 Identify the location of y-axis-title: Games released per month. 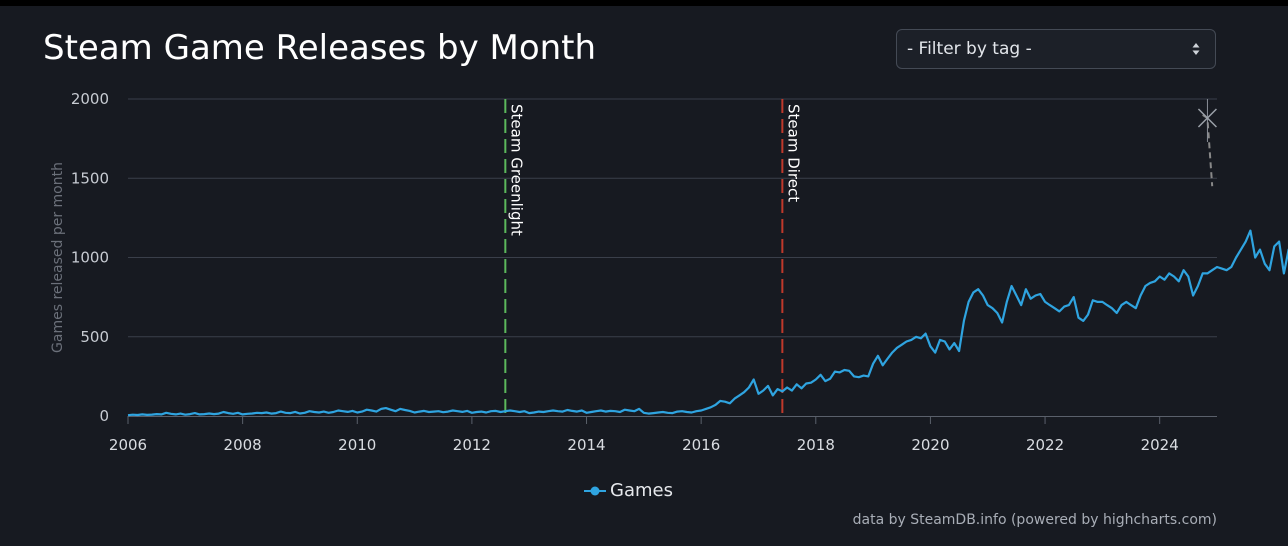
(58, 257).